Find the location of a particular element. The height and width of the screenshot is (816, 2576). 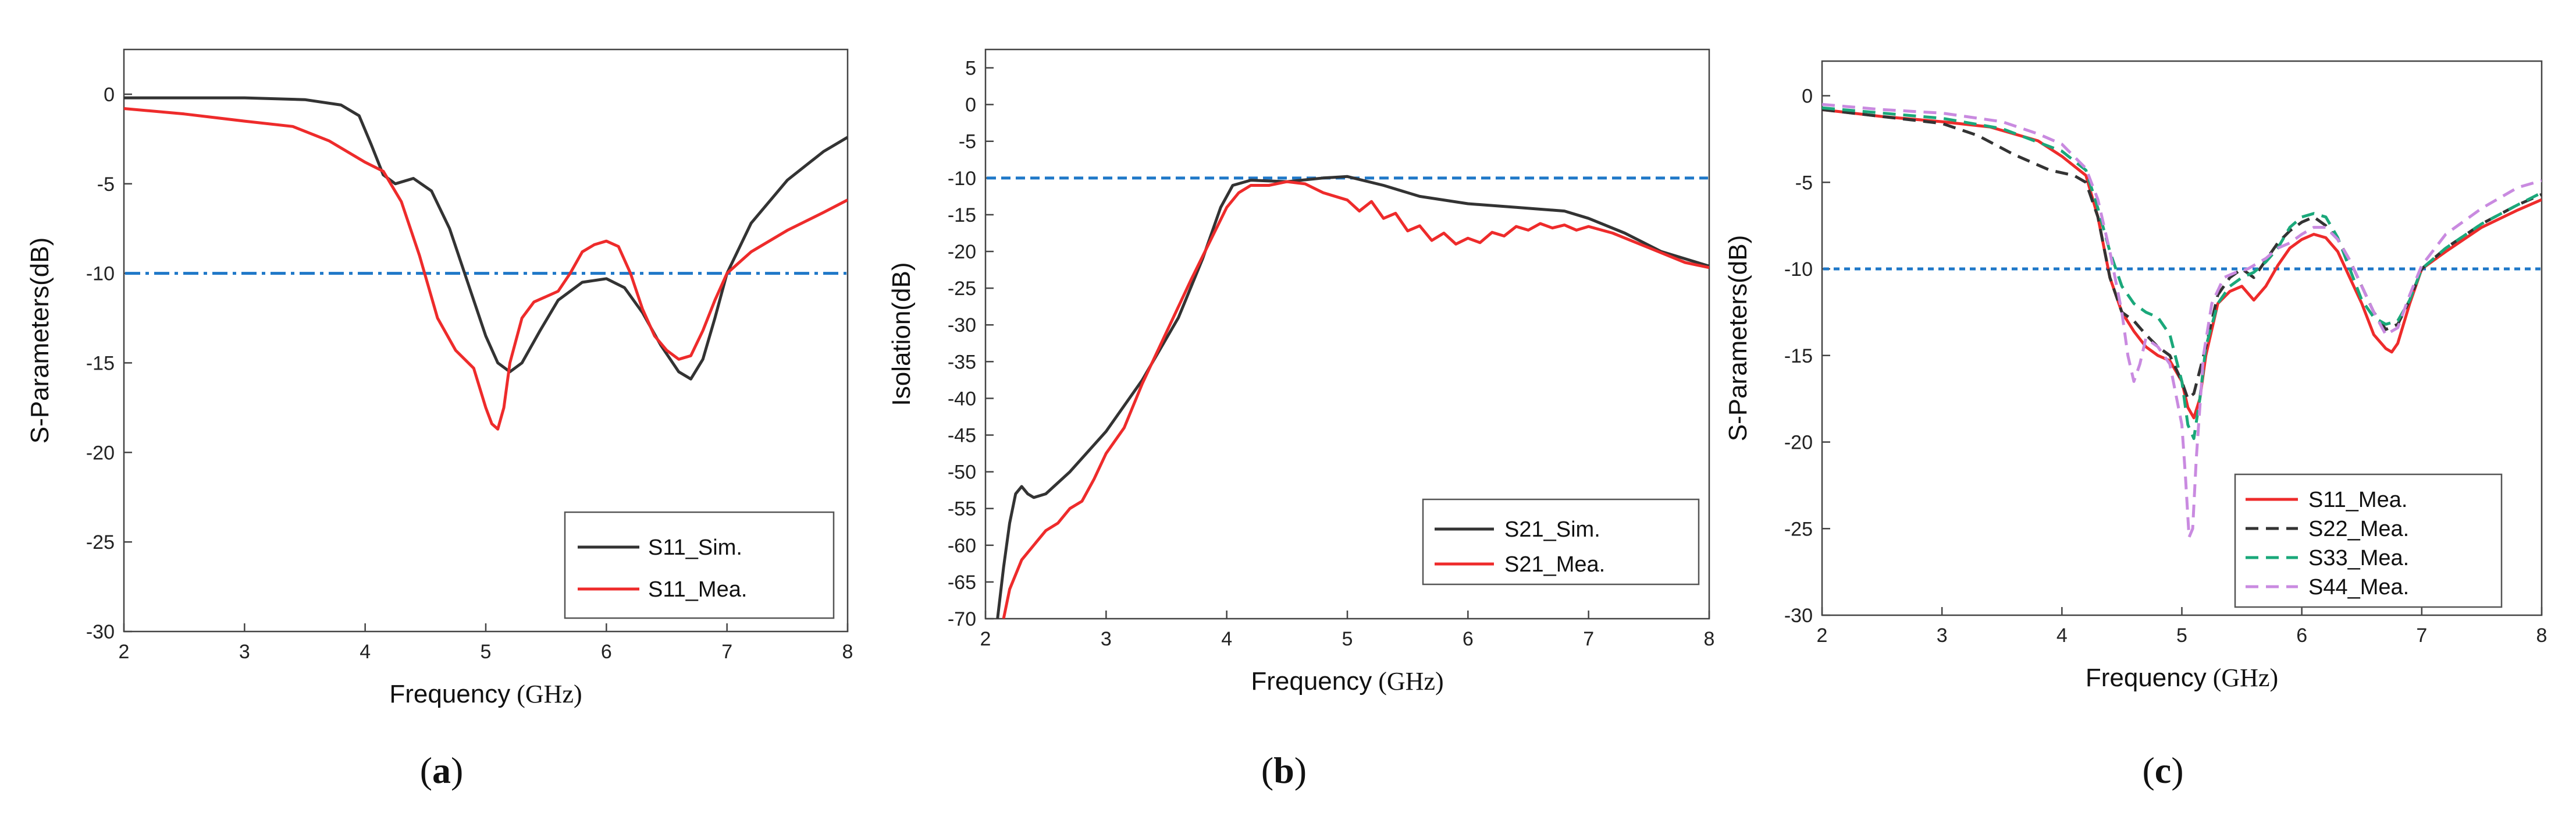

panel-label: (c) is located at coordinates (2162, 770).